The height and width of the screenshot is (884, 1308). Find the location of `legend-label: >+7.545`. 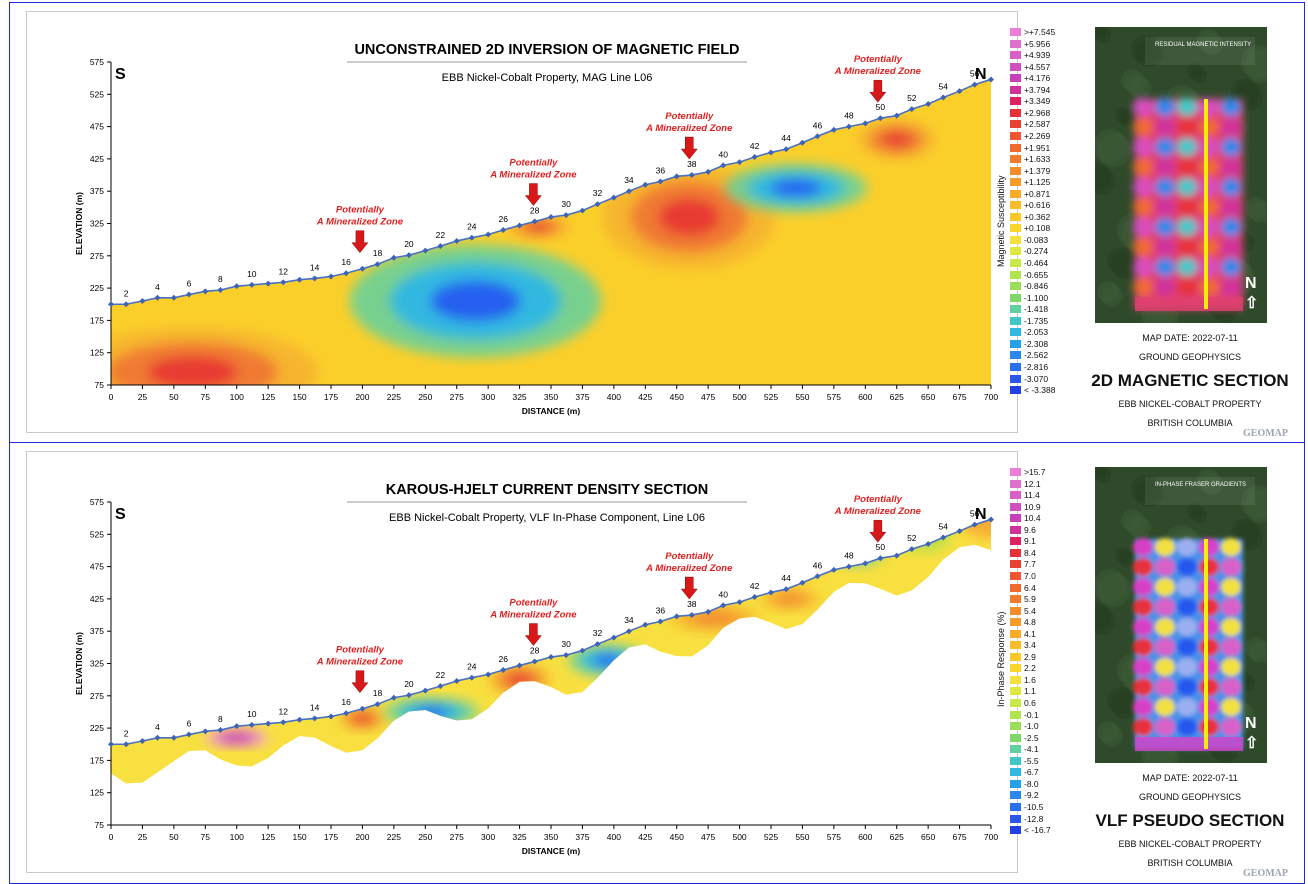

legend-label: >+7.545 is located at coordinates (1040, 32).